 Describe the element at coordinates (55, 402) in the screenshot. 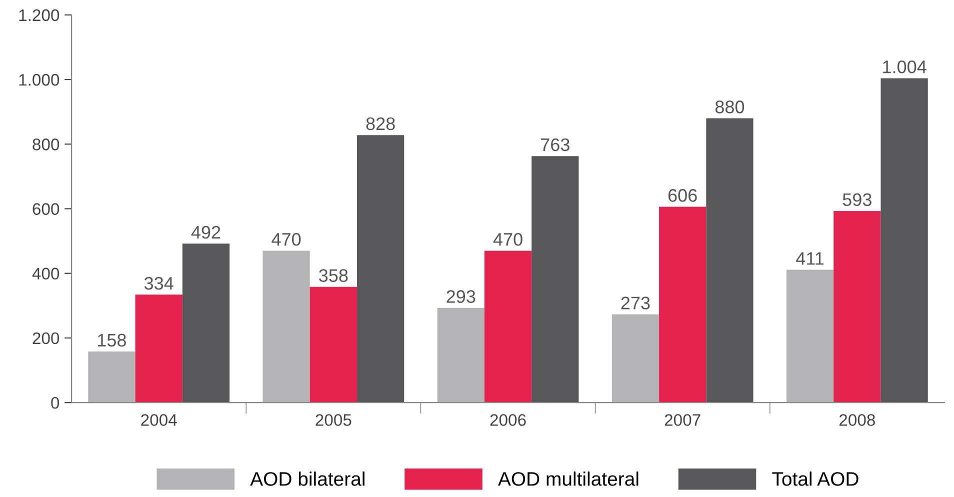

I see `y-tick-label: 0` at that location.